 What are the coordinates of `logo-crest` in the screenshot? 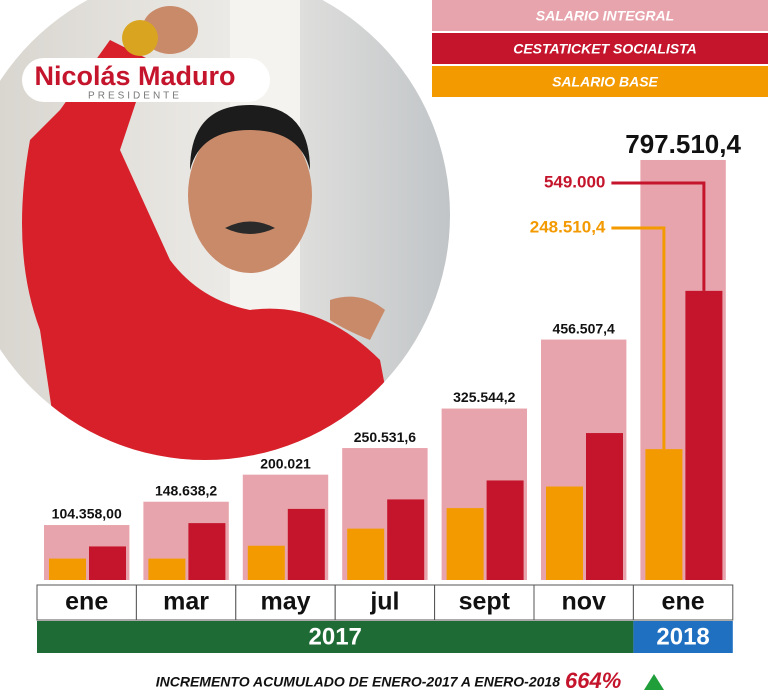 It's located at (140, 38).